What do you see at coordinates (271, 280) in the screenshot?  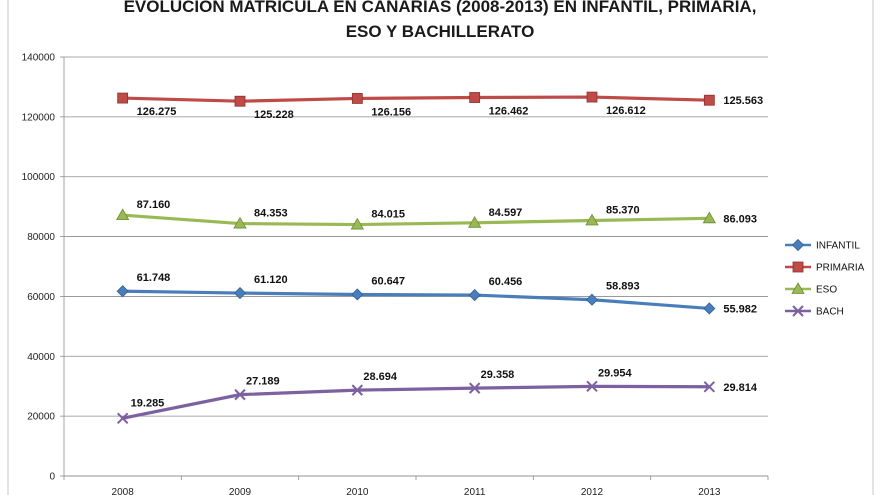 I see `data-label-infantil: 61.120` at bounding box center [271, 280].